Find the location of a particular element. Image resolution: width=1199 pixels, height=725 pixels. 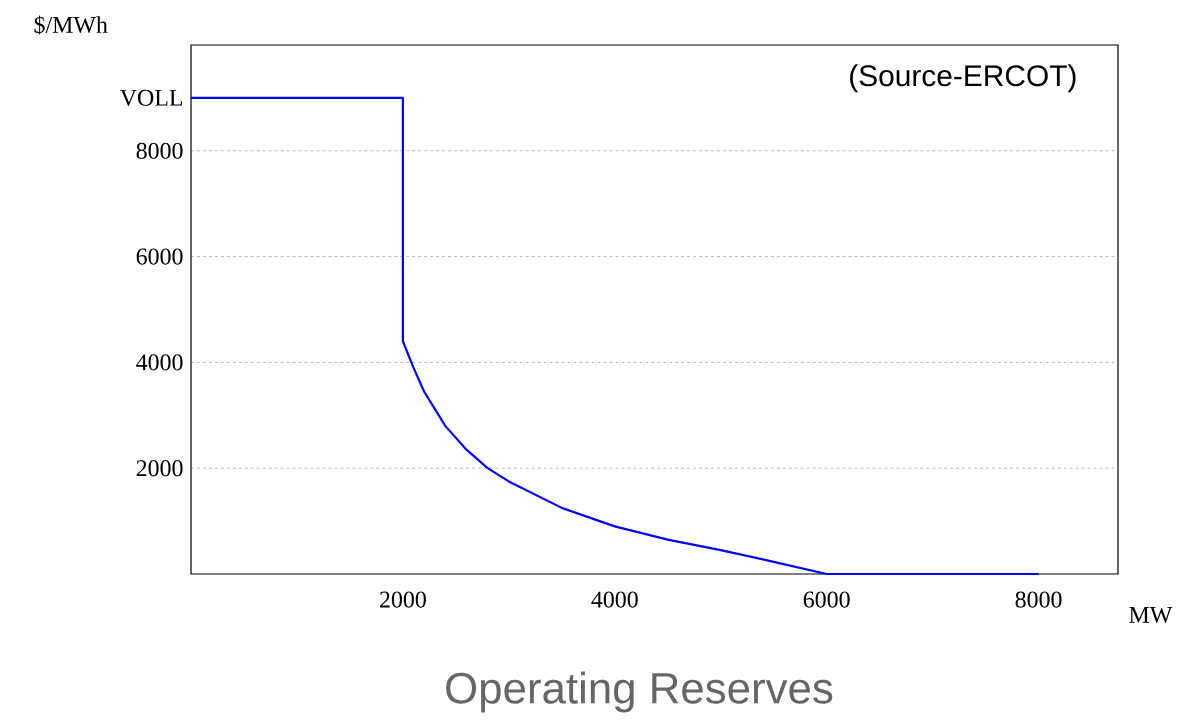

annotation: (Source-ERCOT) is located at coordinates (963, 78).